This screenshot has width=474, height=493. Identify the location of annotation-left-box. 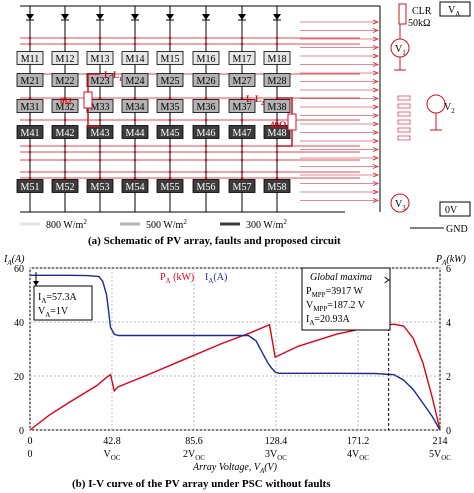
(63, 303).